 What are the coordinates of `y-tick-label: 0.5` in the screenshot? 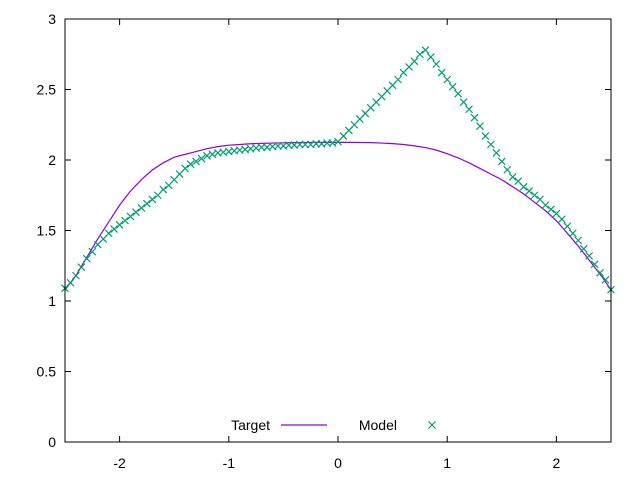 It's located at (47, 372).